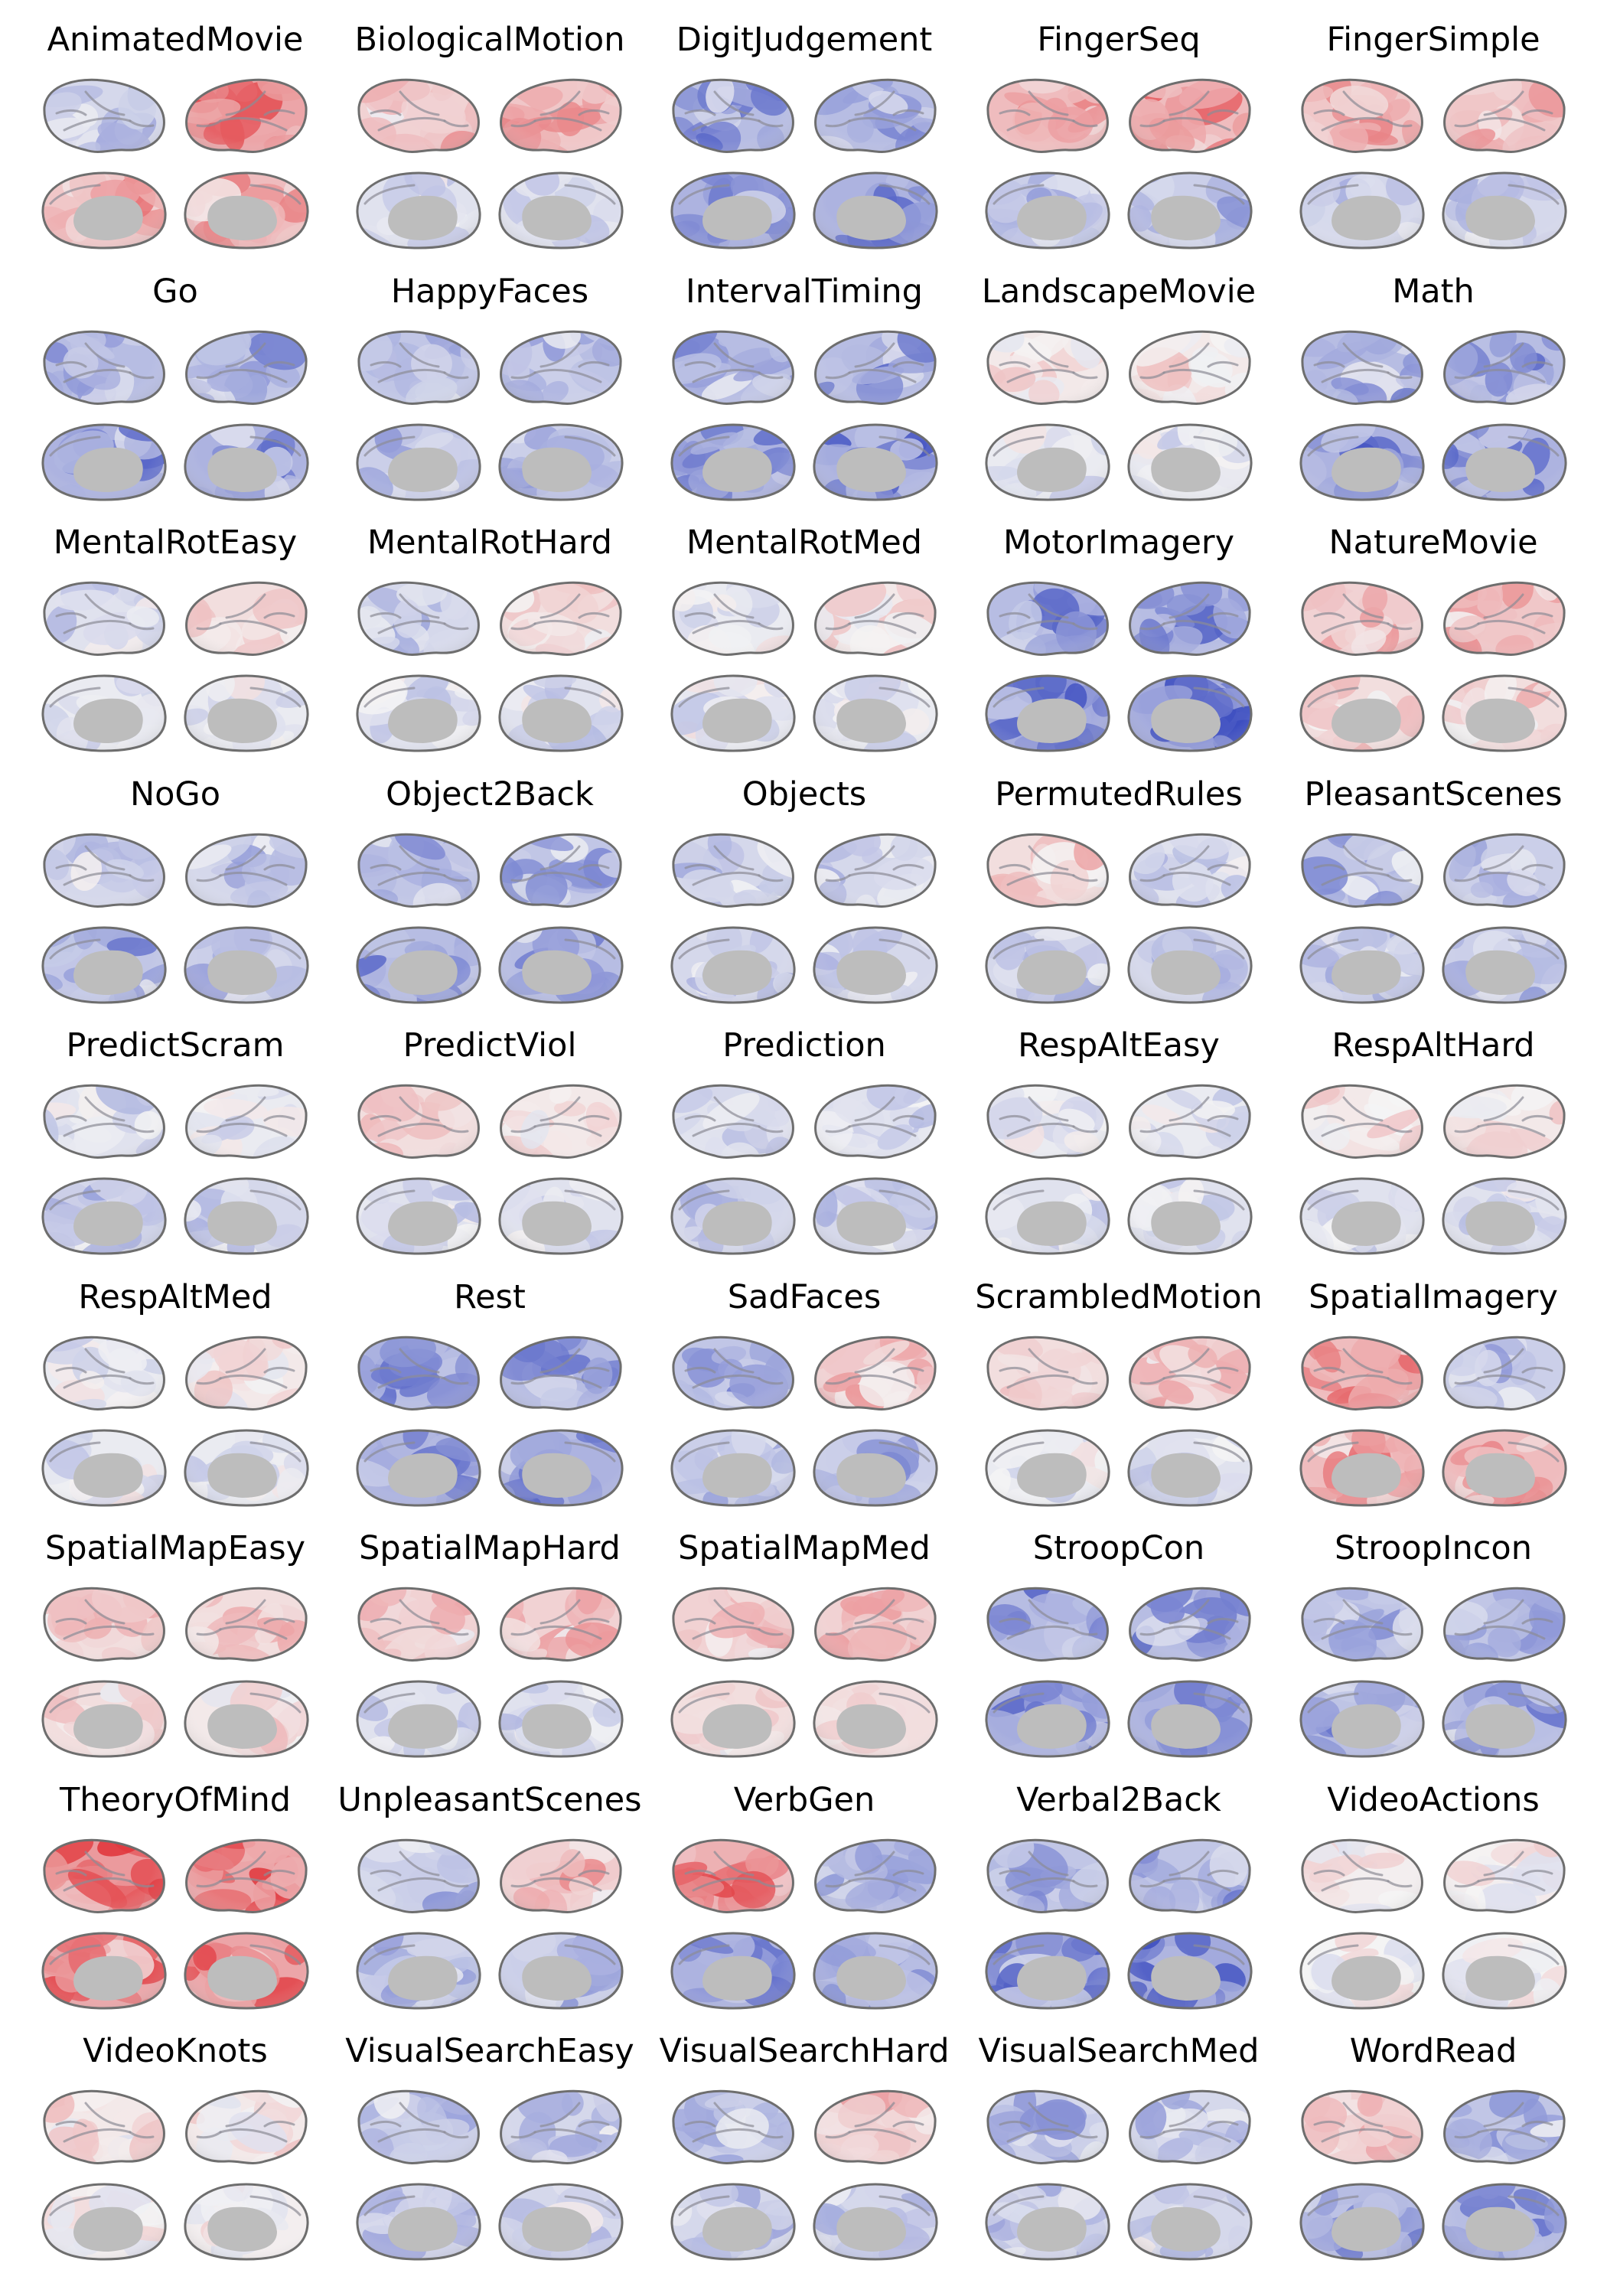  I want to click on task-panel-animatedmovie: AnimatedMovie, so click(175, 133).